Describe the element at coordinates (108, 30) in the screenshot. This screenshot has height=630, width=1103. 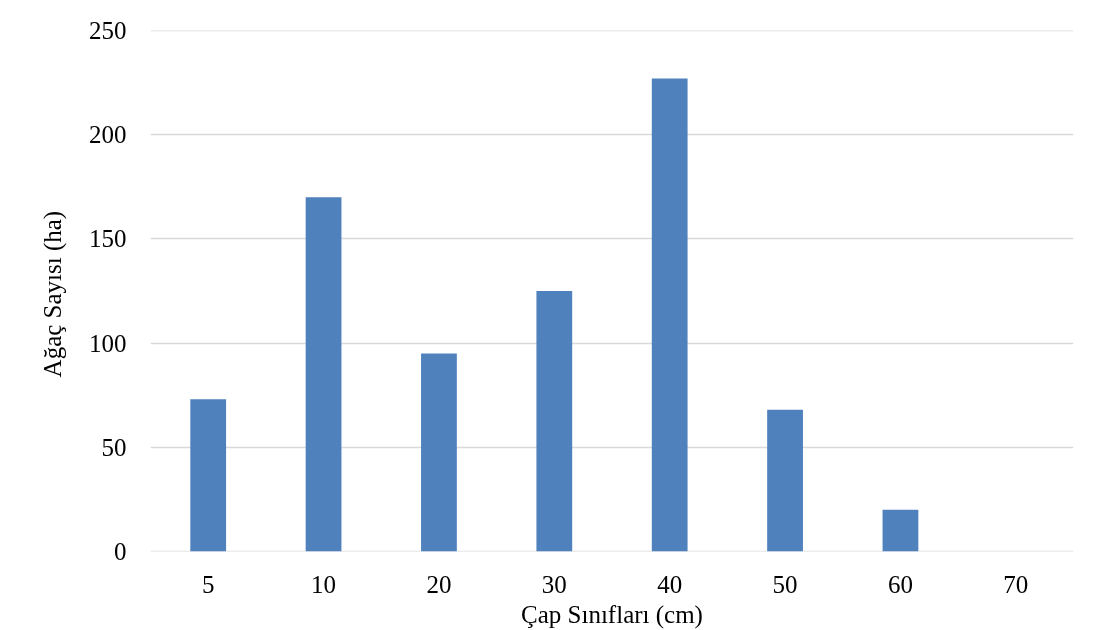
I see `y-tick-label: 250` at that location.